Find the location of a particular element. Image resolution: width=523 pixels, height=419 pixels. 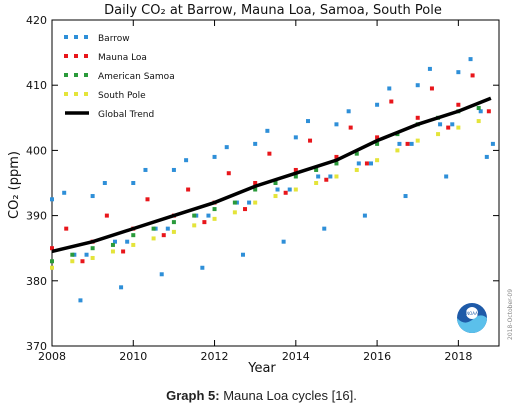

y-axis-label: CO₂ (ppm) is located at coordinates (14, 185).